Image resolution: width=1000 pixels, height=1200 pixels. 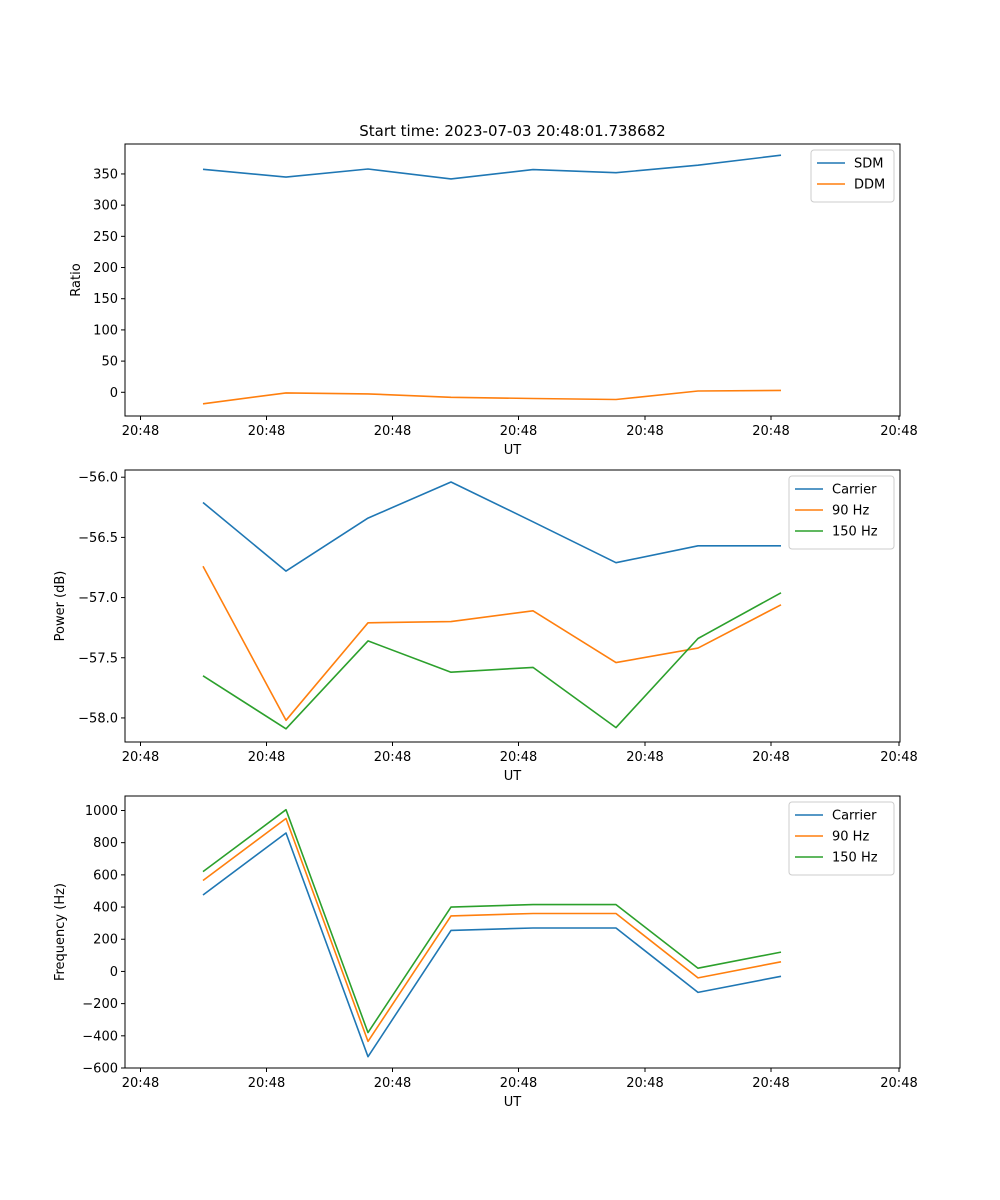 I want to click on legend-label: SDM, so click(x=868, y=164).